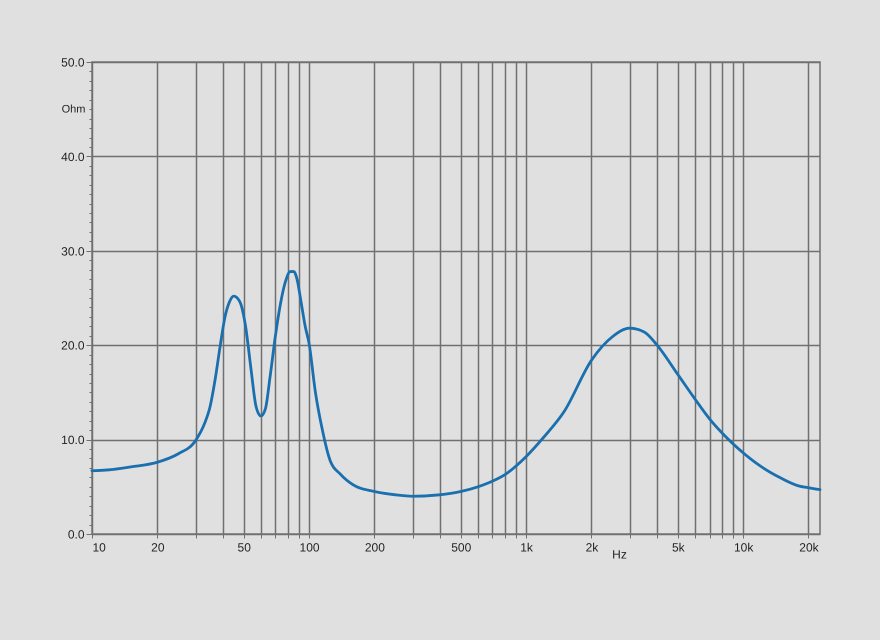 Image resolution: width=880 pixels, height=640 pixels. Describe the element at coordinates (73, 157) in the screenshot. I see `y-tick-label: 40.0` at that location.